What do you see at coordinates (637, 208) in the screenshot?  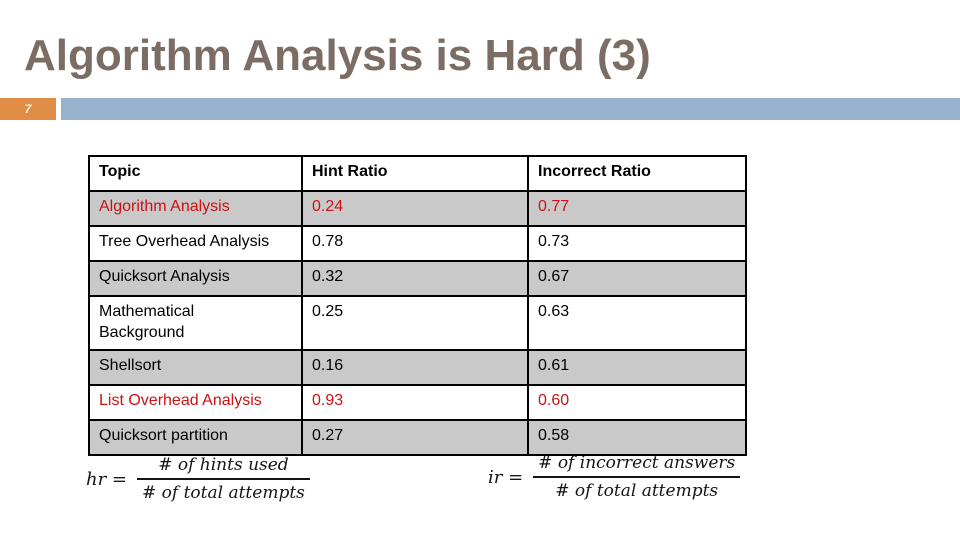 I see `cell-incorrect-ratio: 0.77` at bounding box center [637, 208].